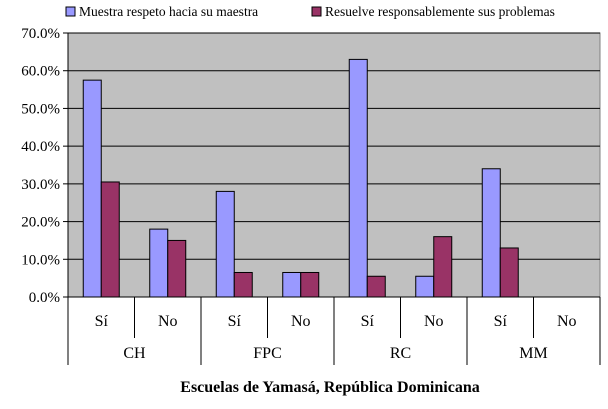 Image resolution: width=608 pixels, height=409 pixels. I want to click on y-tick-label: 20.0%, so click(40, 223).